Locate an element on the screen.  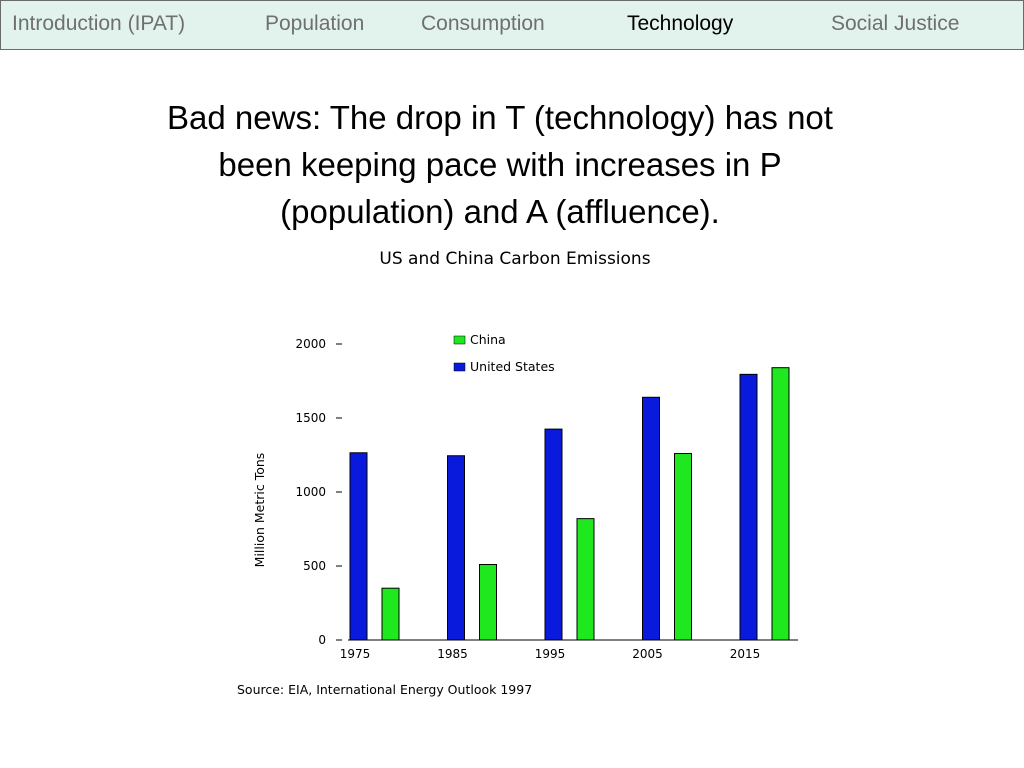
y-tick-label: 0 is located at coordinates (322, 640).